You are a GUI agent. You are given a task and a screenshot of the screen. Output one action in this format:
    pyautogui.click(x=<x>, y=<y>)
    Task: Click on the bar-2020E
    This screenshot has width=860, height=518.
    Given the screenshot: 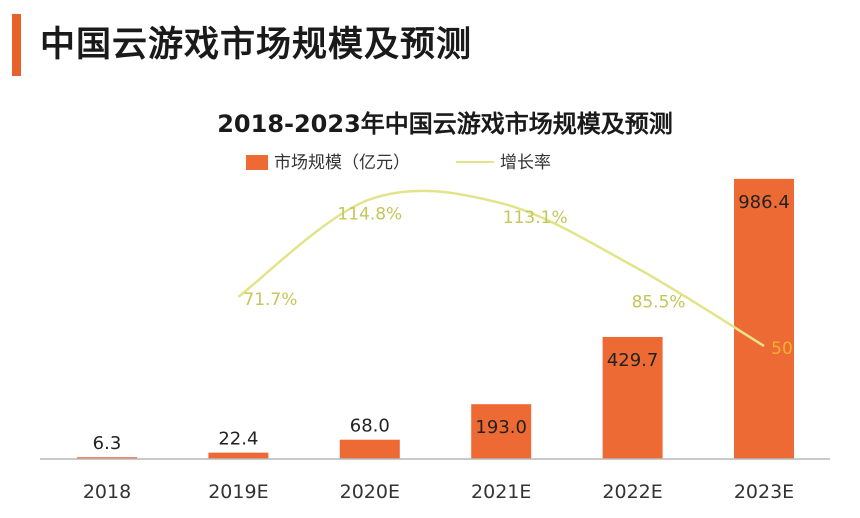 What is the action you would take?
    pyautogui.click(x=369, y=449)
    